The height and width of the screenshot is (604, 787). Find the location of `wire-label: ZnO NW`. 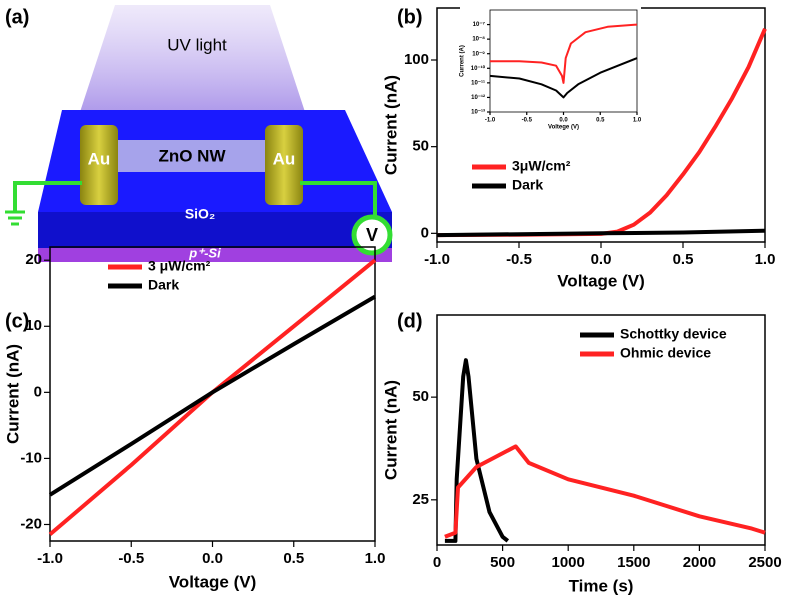

wire-label: ZnO NW is located at coordinates (192, 155).